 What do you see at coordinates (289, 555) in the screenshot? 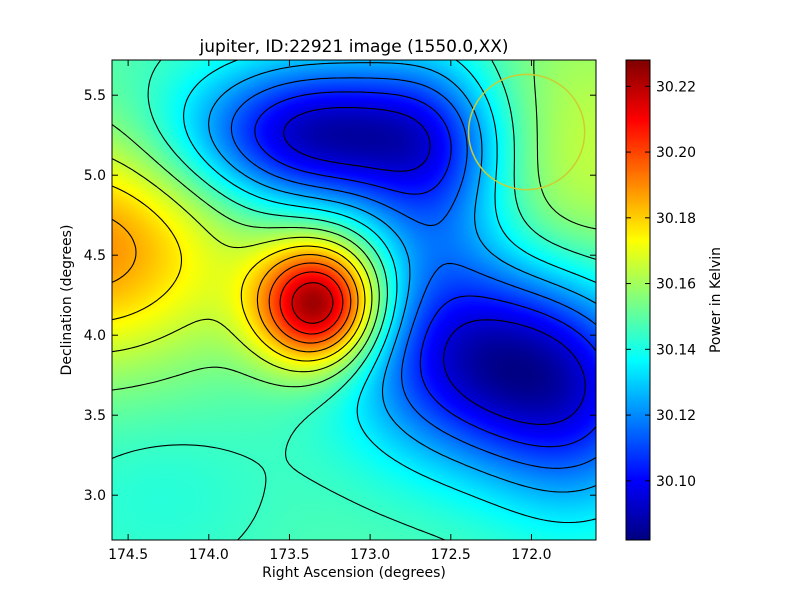
I see `x-tick-label: 173.5` at bounding box center [289, 555].